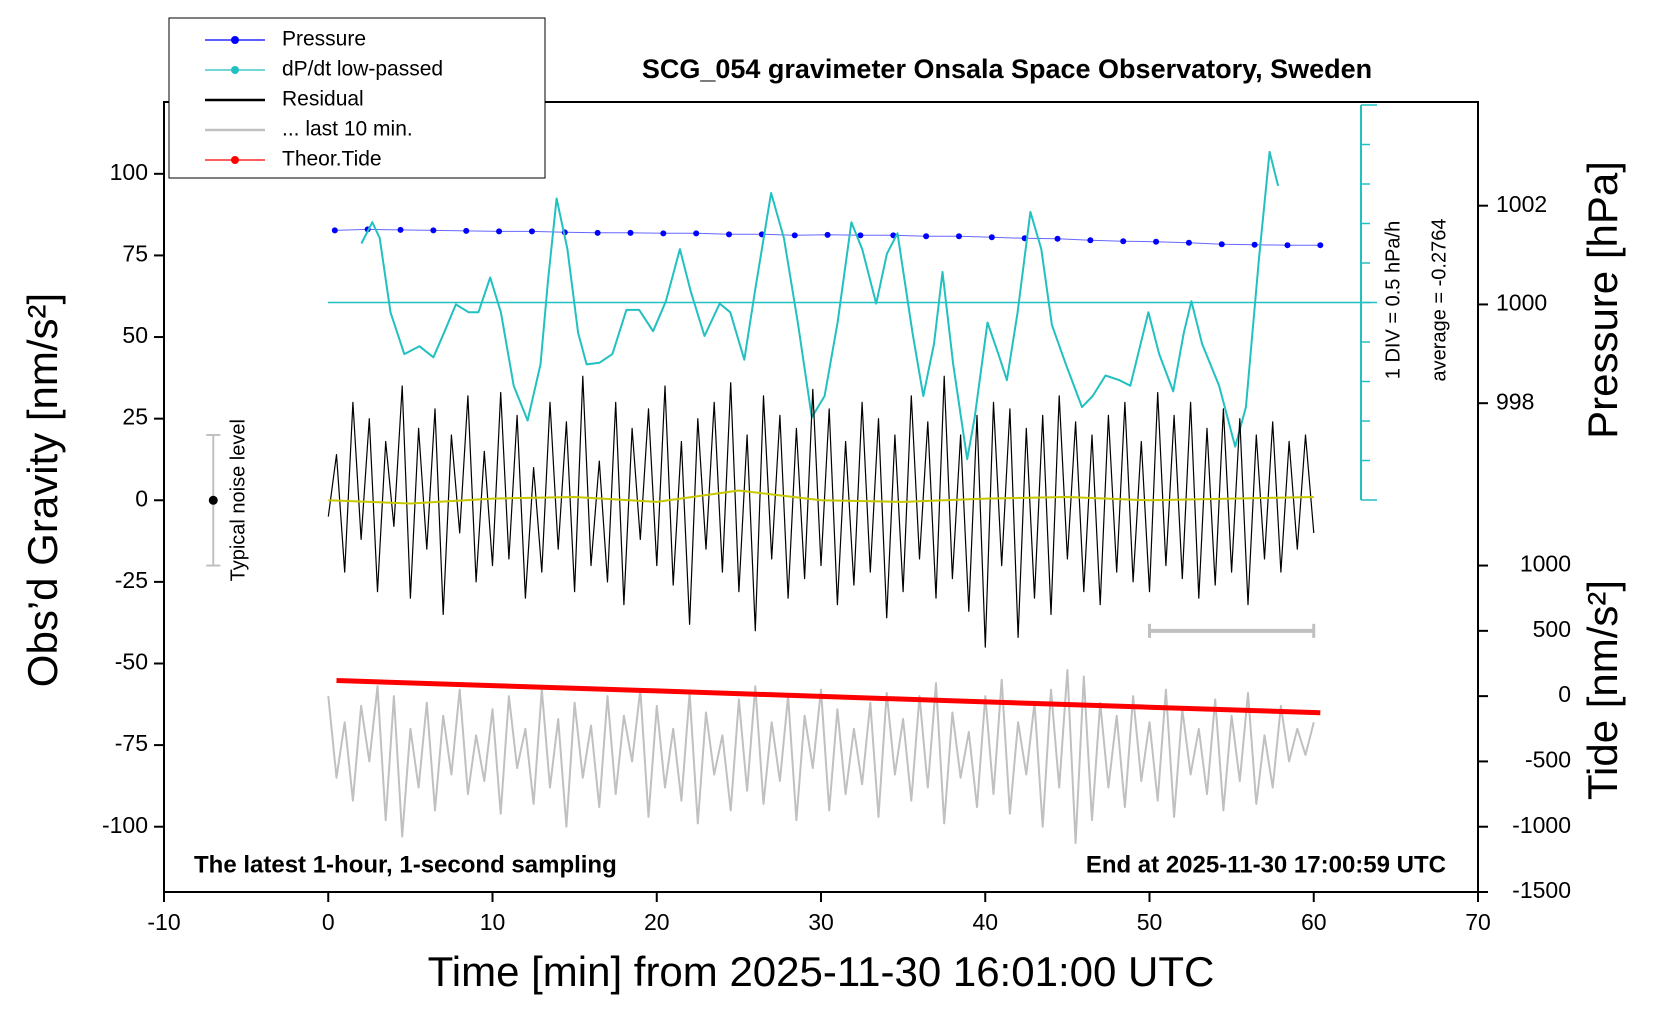  I want to click on dpdt-average-label: average = -0.2764, so click(1439, 300).